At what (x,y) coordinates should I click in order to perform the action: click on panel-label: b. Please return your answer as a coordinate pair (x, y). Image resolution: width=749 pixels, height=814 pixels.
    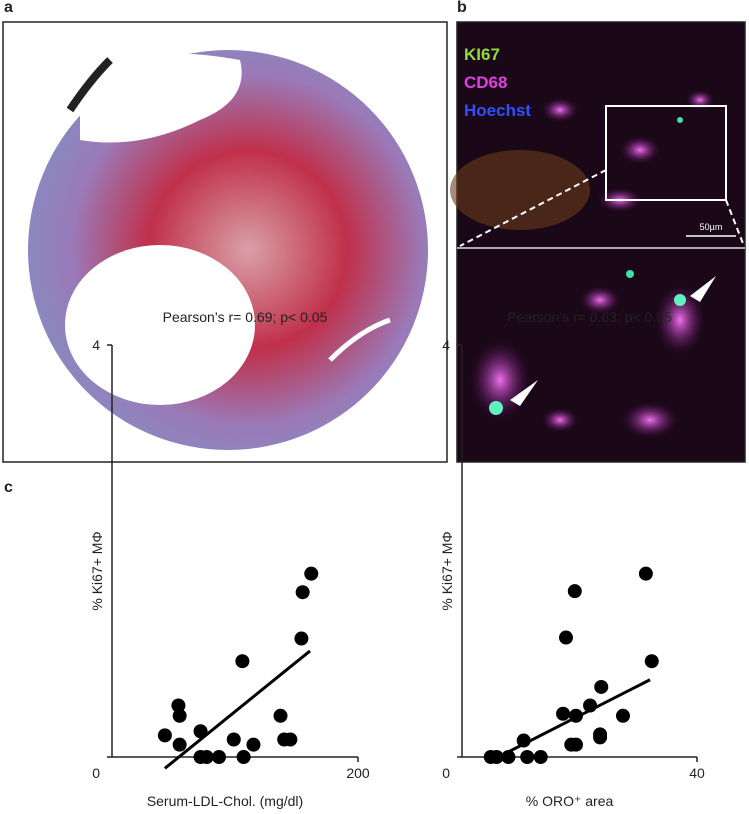
    Looking at the image, I should click on (462, 8).